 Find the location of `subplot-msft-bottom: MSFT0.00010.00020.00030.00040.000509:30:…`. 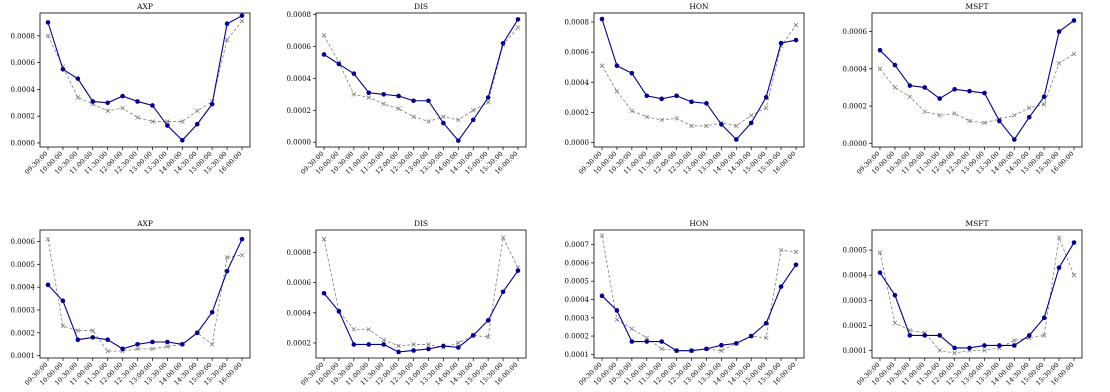

subplot-msft-bottom: MSFT0.00010.00020.00030.00040.000509:30:… is located at coordinates (963, 303).